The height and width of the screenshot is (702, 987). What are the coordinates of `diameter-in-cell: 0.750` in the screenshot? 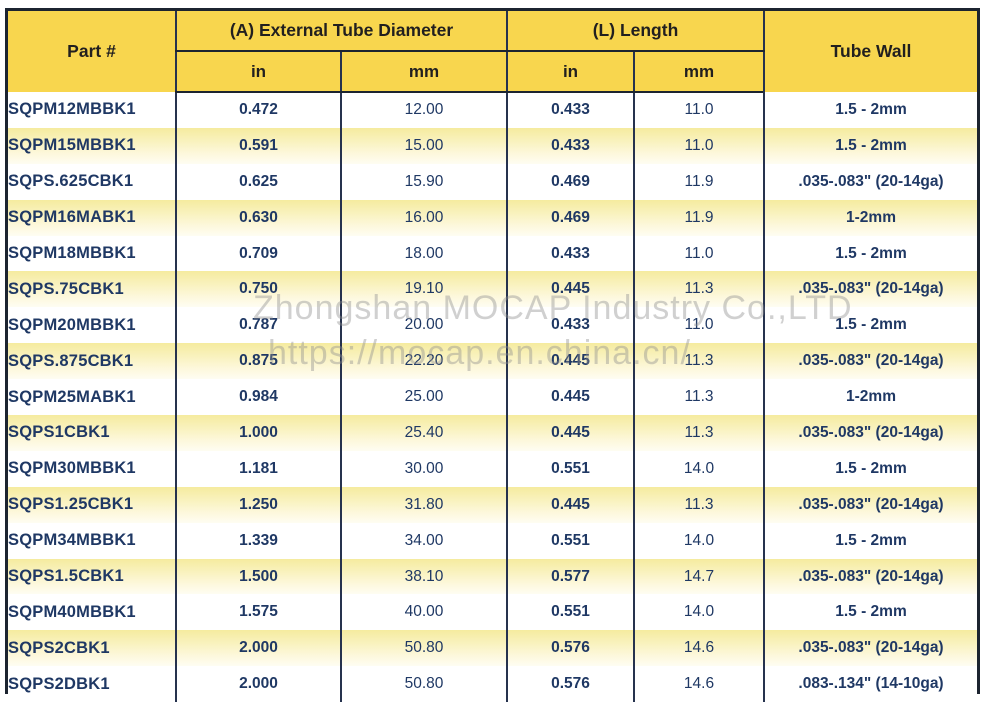 It's located at (258, 289).